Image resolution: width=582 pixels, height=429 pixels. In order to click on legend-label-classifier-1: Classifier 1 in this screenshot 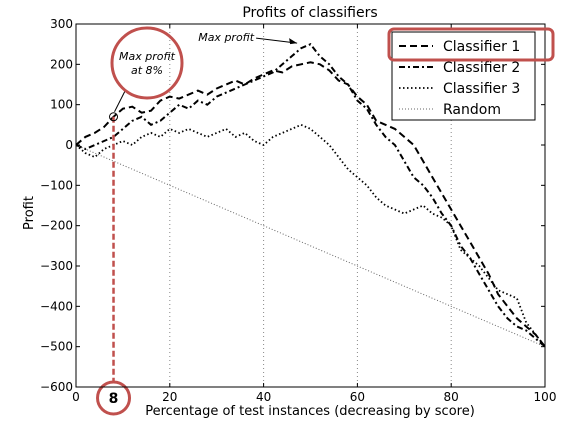, I will do `click(481, 47)`.